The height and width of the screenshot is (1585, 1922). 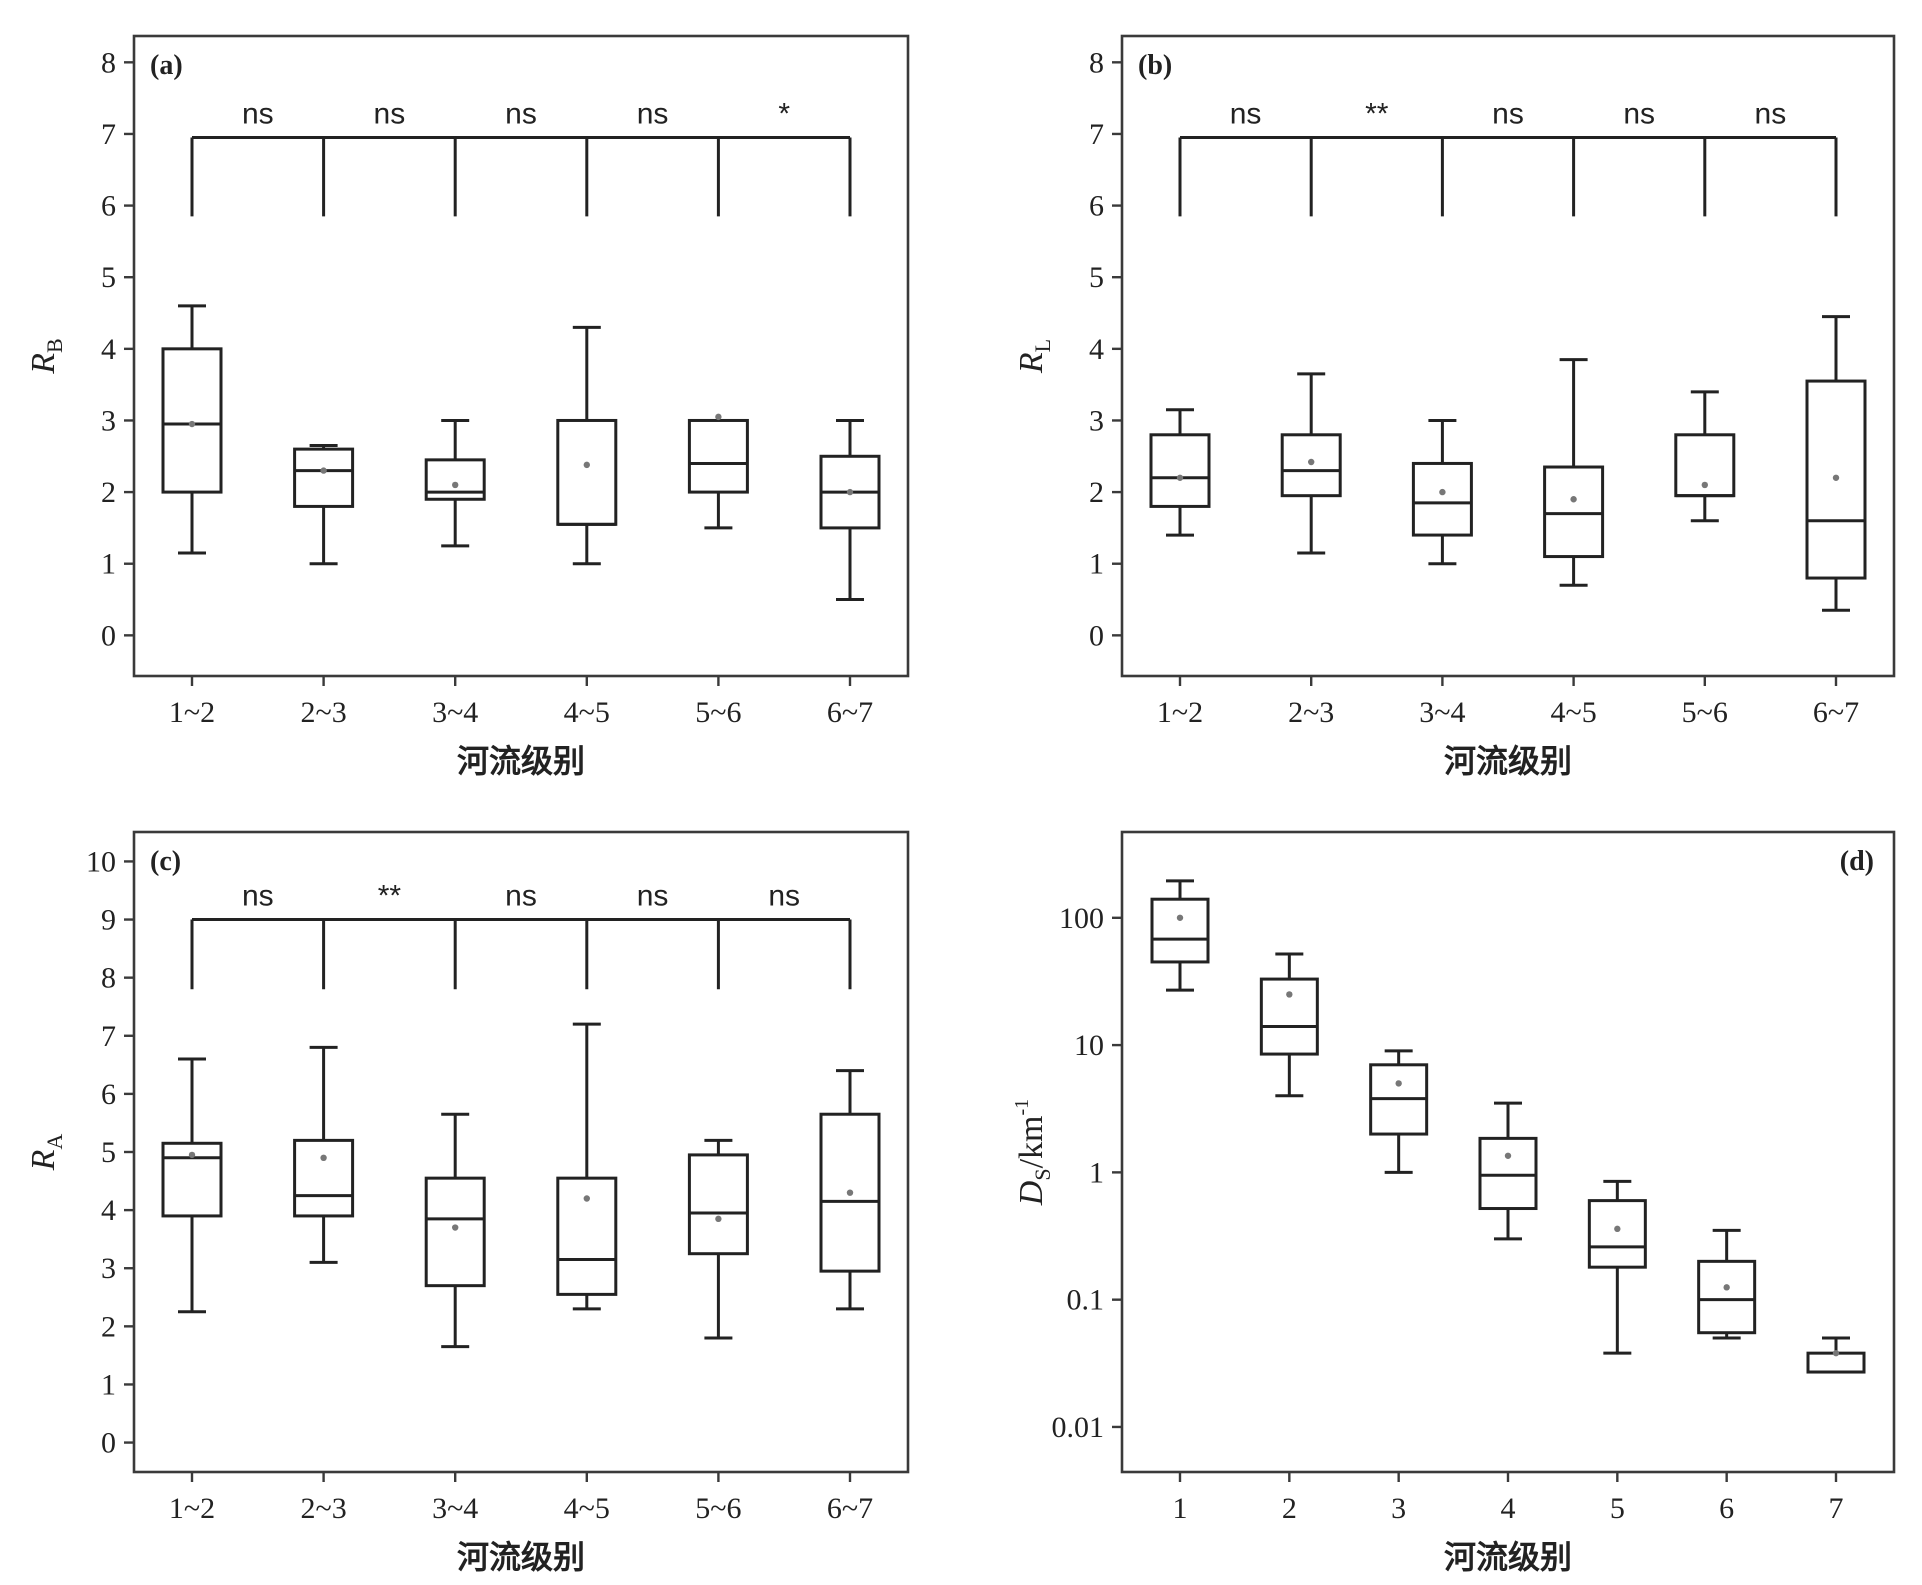 What do you see at coordinates (587, 1508) in the screenshot?
I see `x-tick-label: 4~5` at bounding box center [587, 1508].